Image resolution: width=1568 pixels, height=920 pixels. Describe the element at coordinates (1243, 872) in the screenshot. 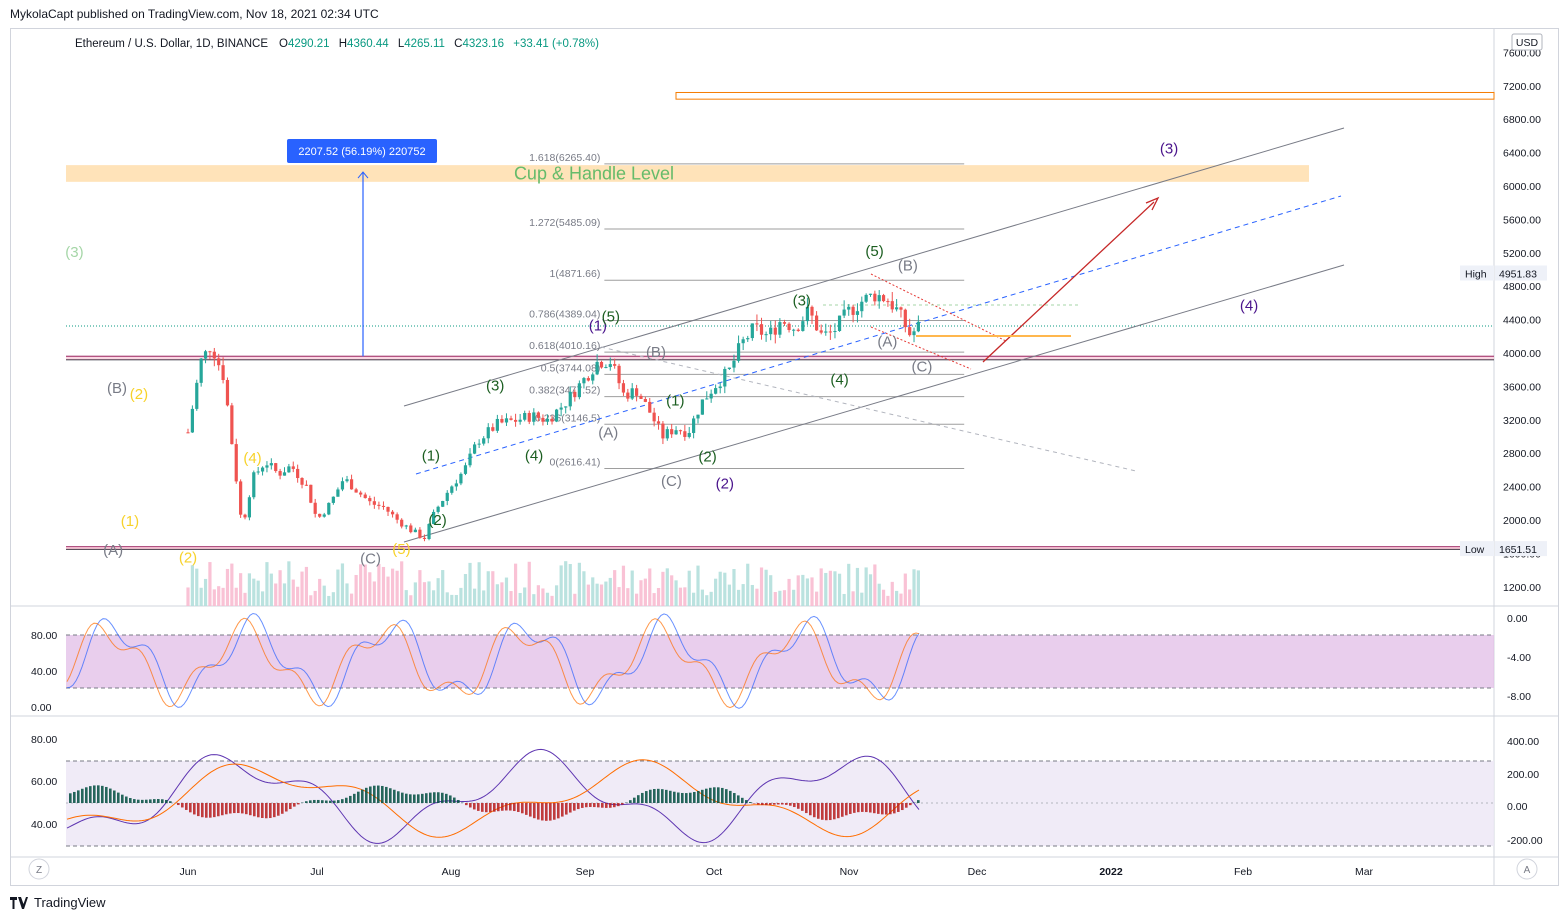

I see `time-tick-label: Feb` at that location.